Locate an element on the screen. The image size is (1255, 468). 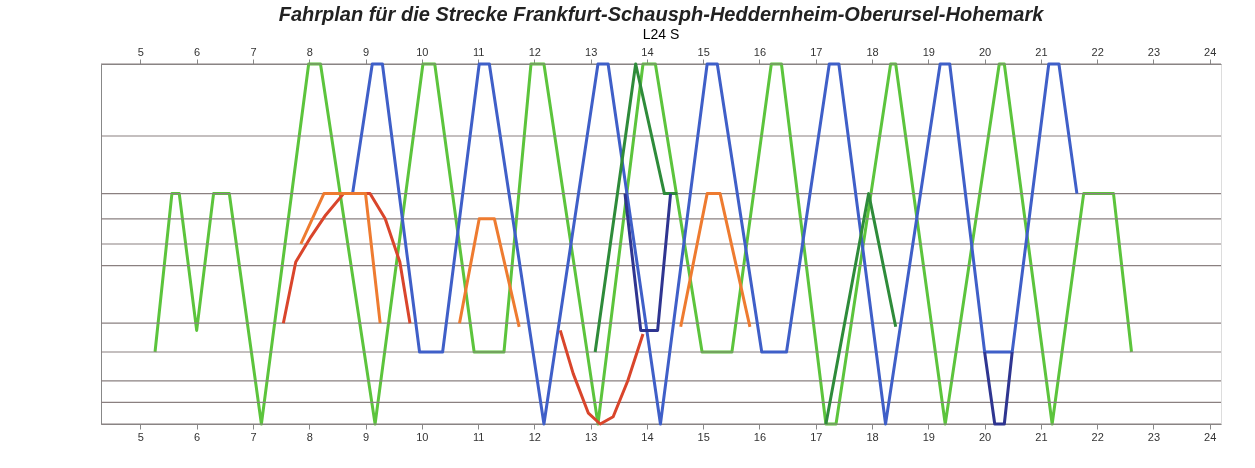
x-tick-label: 20 is located at coordinates (985, 436).